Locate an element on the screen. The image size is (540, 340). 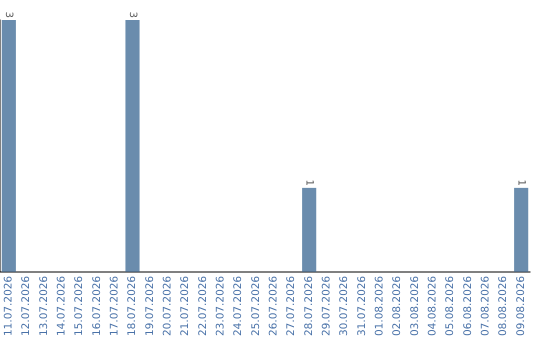
x-tick-label: 11.07.2026 is located at coordinates (8, 306).